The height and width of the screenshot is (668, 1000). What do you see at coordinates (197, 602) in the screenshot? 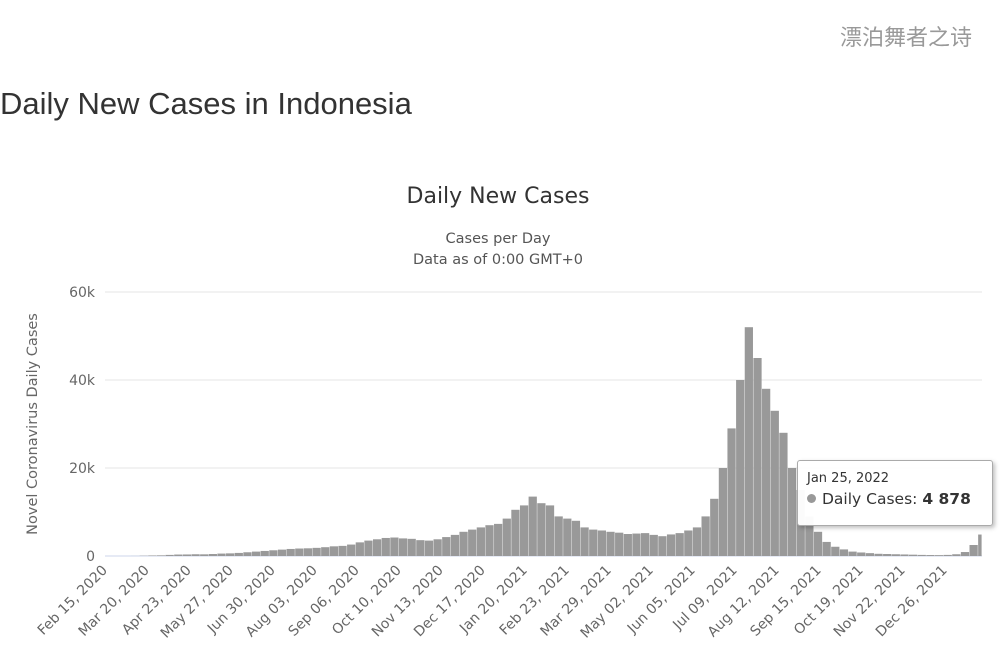
I see `x-tick-label: May 27, 2020` at bounding box center [197, 602].